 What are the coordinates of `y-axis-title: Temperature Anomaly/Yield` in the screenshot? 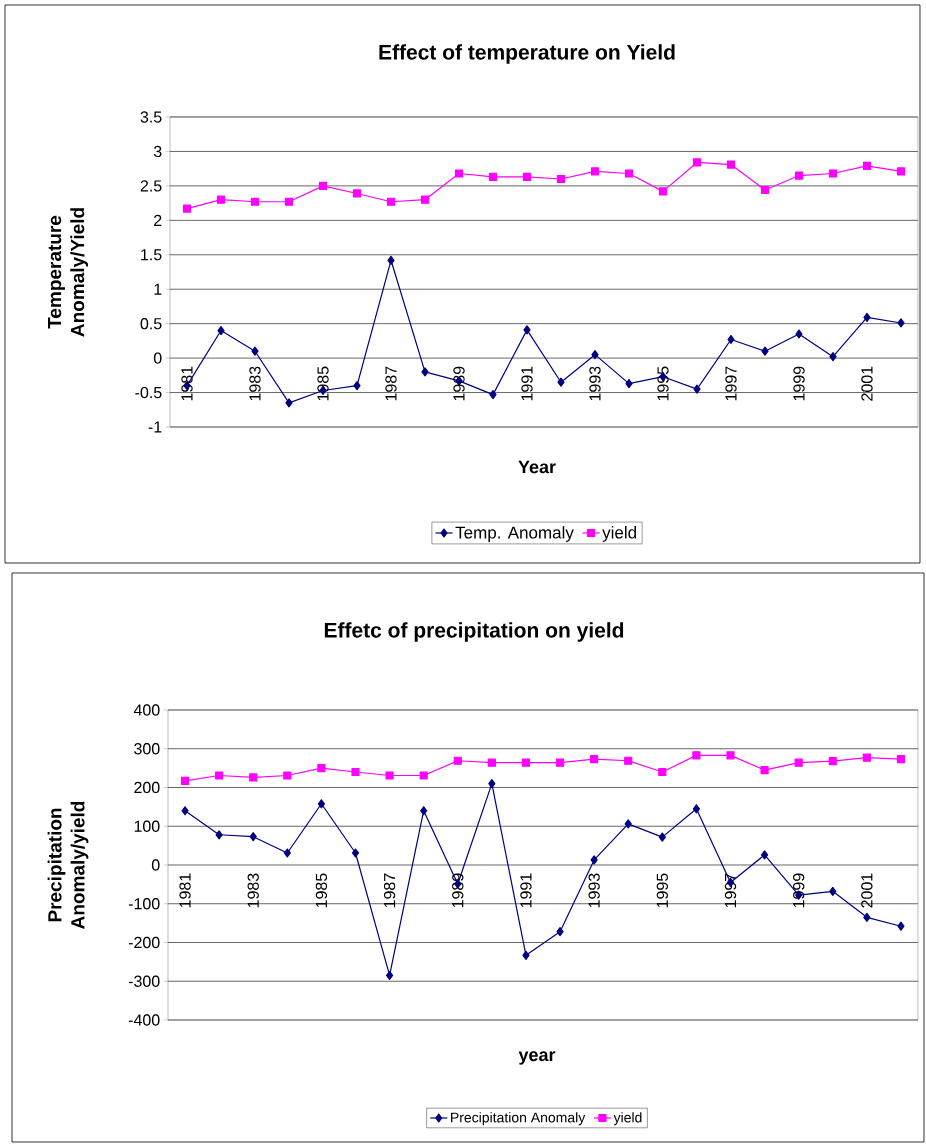 It's located at (68, 272).